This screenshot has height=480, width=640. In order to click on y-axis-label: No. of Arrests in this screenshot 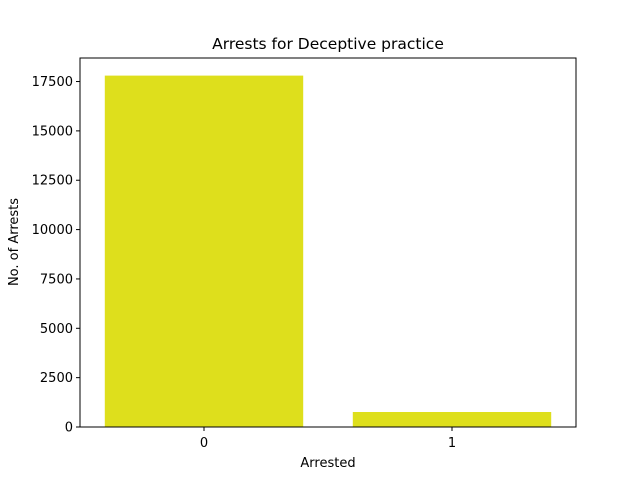, I will do `click(14, 242)`.